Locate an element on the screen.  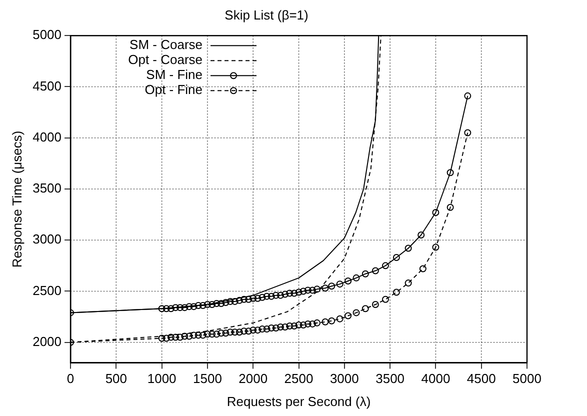
x-tick-label: 3000 is located at coordinates (344, 378).